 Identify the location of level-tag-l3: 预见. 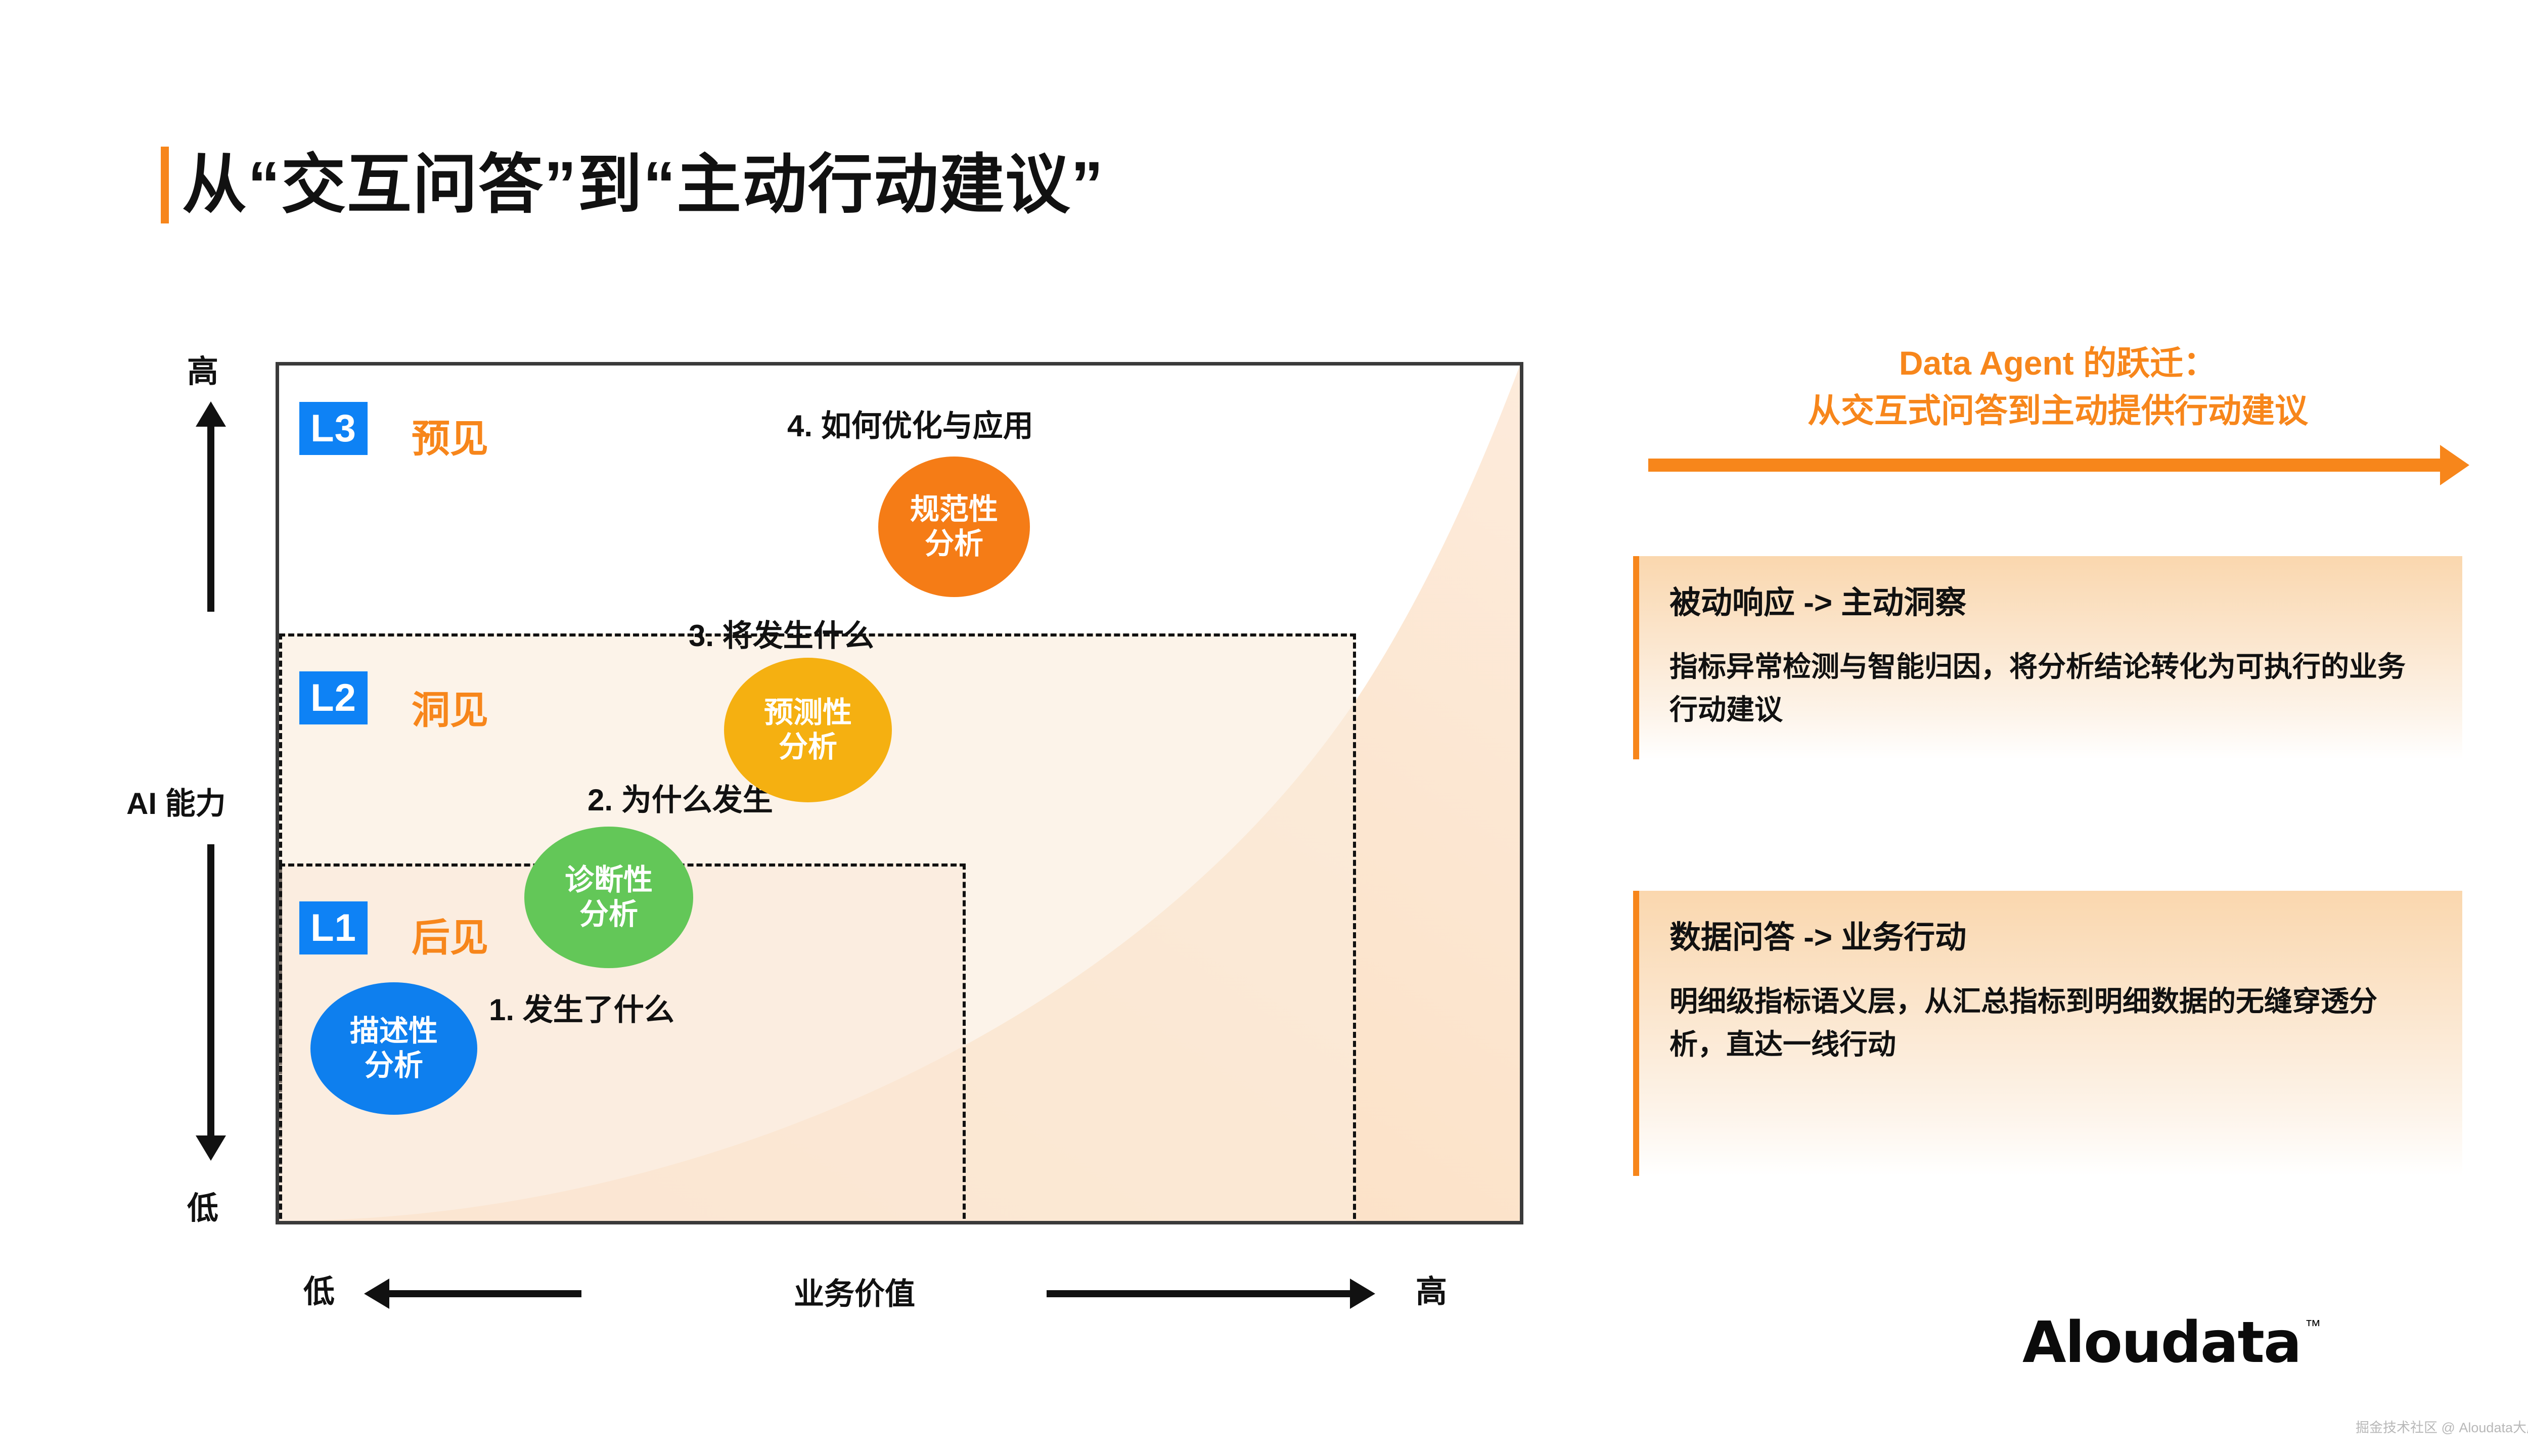
(450, 439).